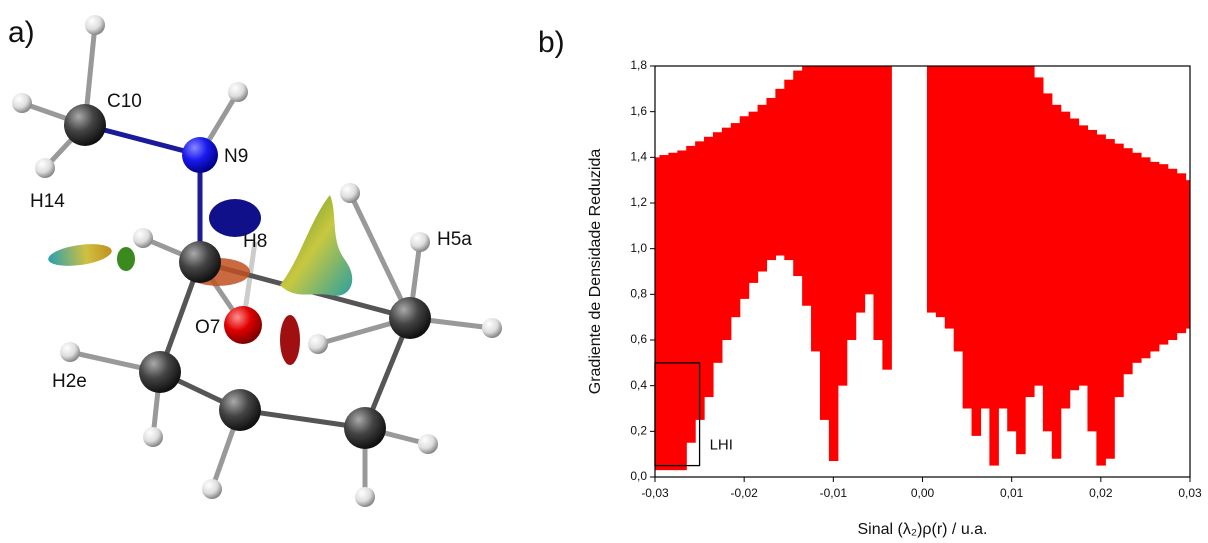 Image resolution: width=1208 pixels, height=543 pixels. What do you see at coordinates (638, 294) in the screenshot?
I see `y-tick-label: 0,8` at bounding box center [638, 294].